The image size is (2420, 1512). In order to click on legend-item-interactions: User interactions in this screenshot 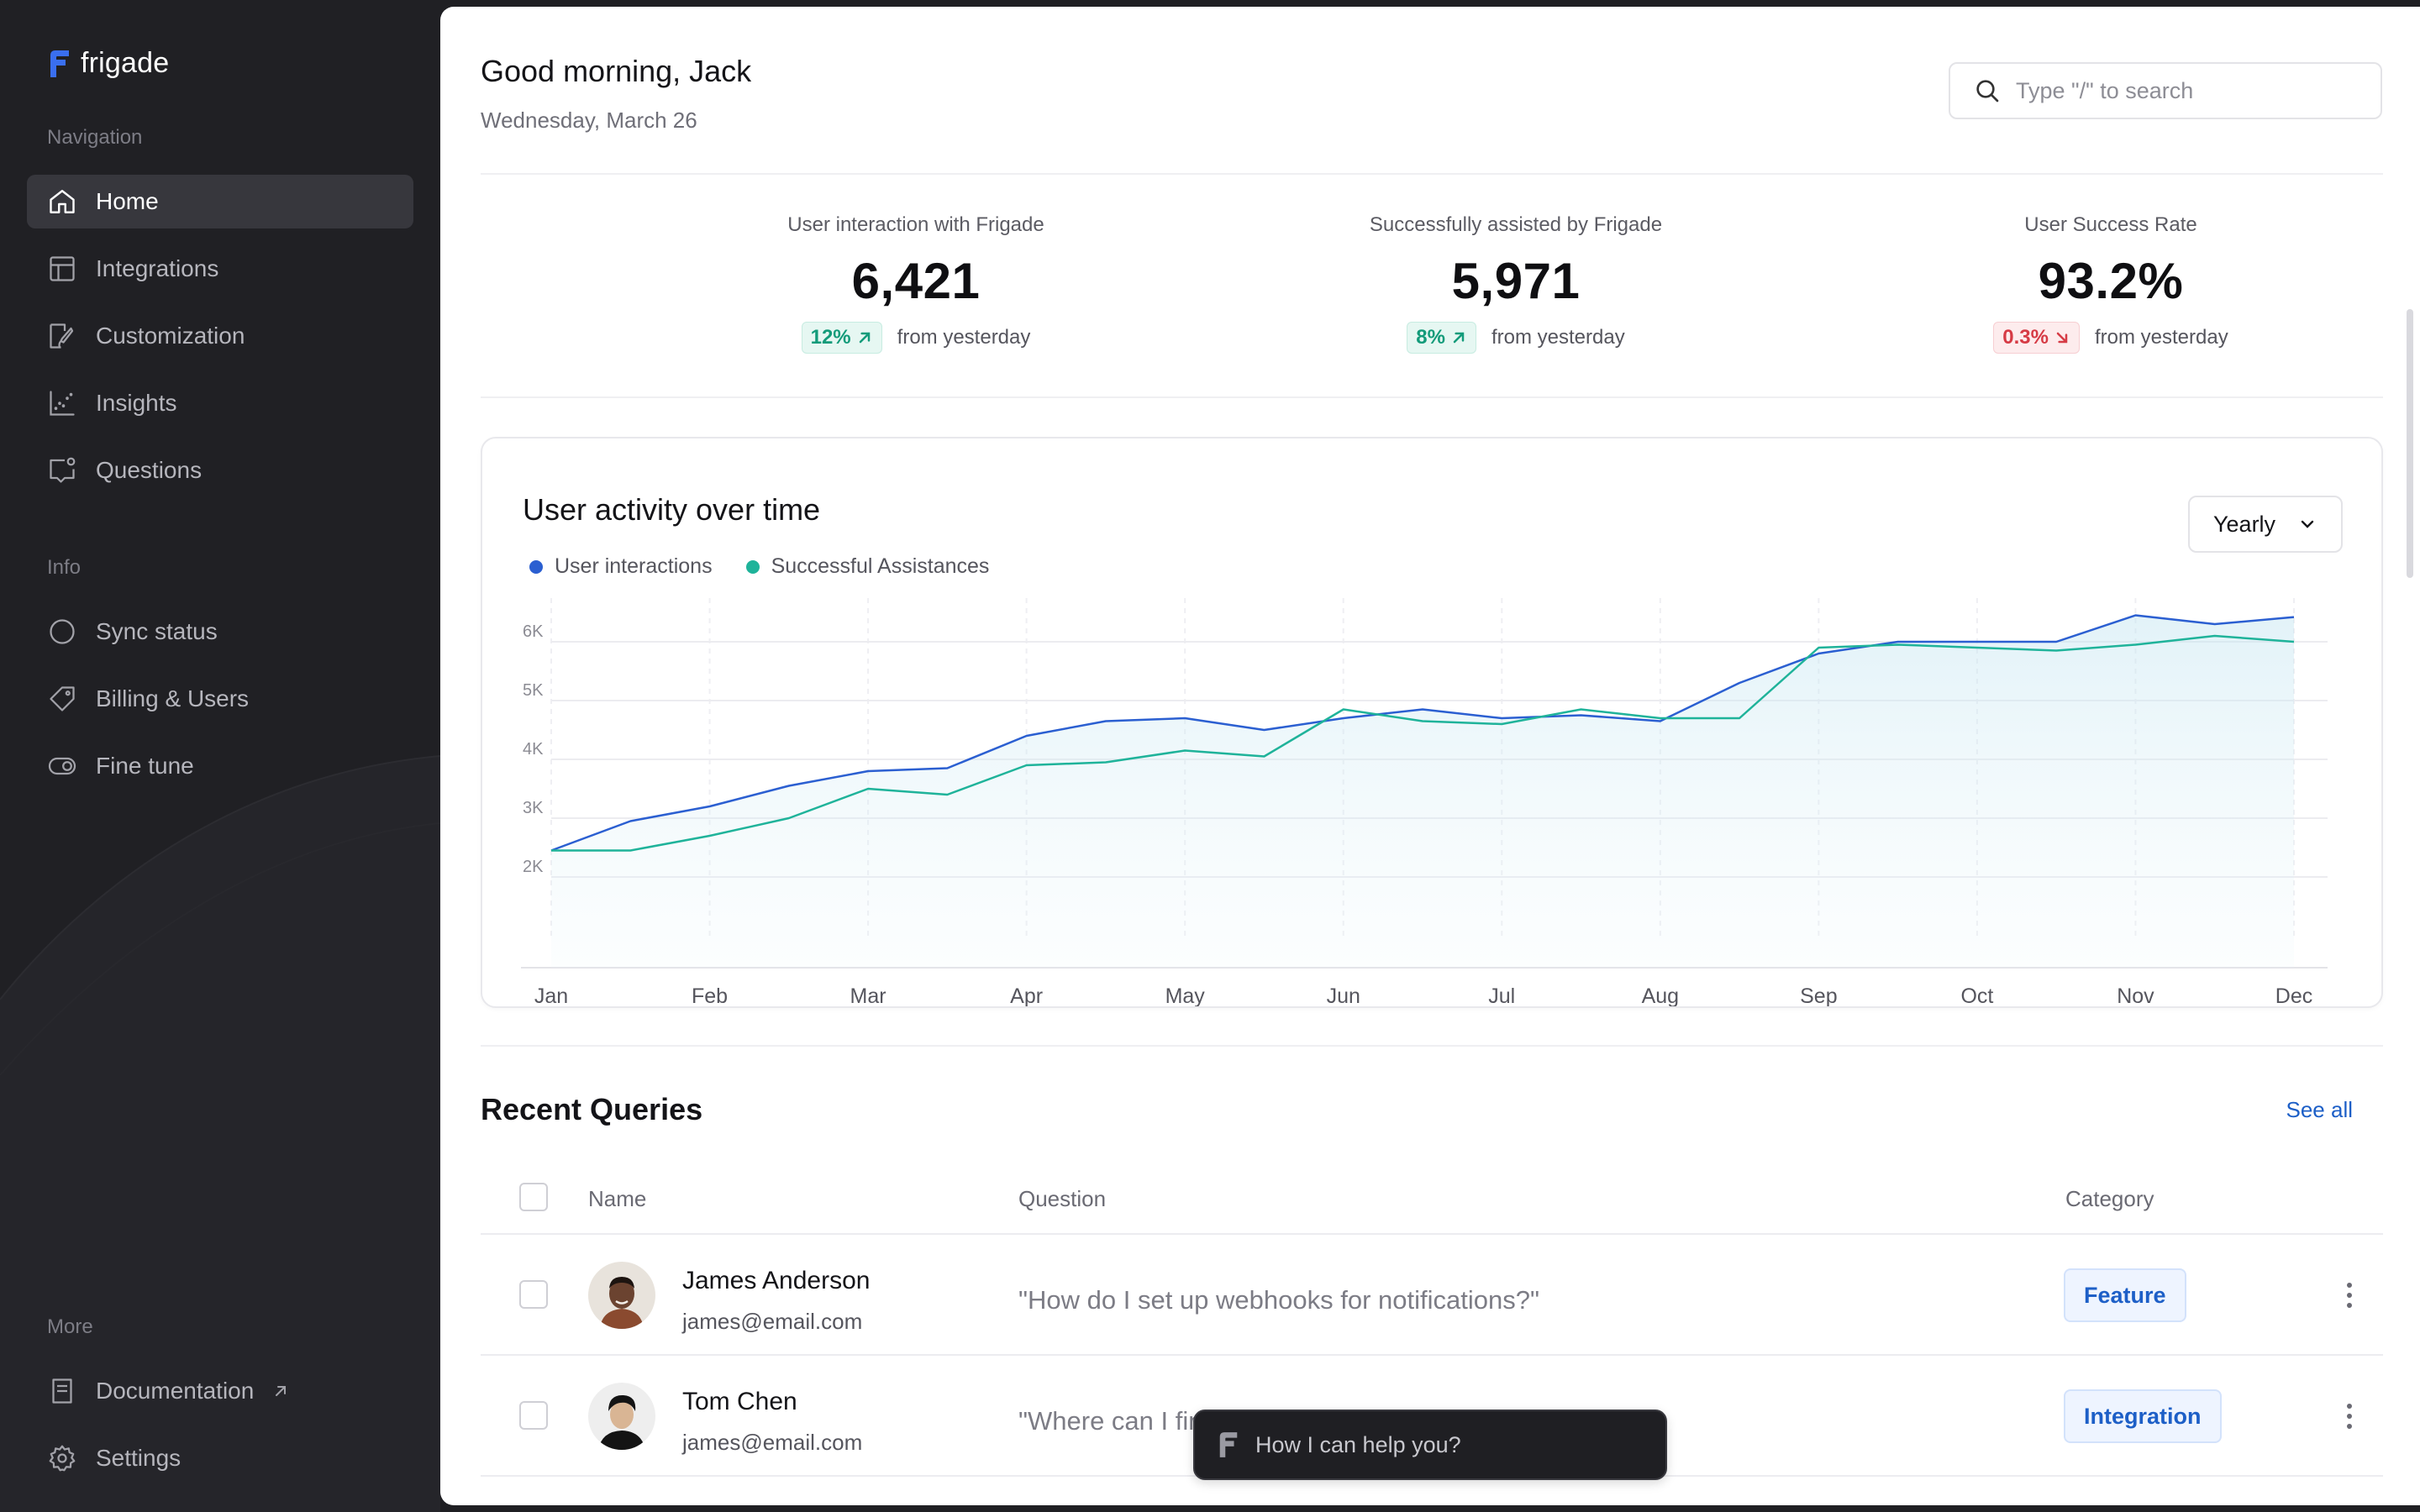, I will do `click(621, 566)`.